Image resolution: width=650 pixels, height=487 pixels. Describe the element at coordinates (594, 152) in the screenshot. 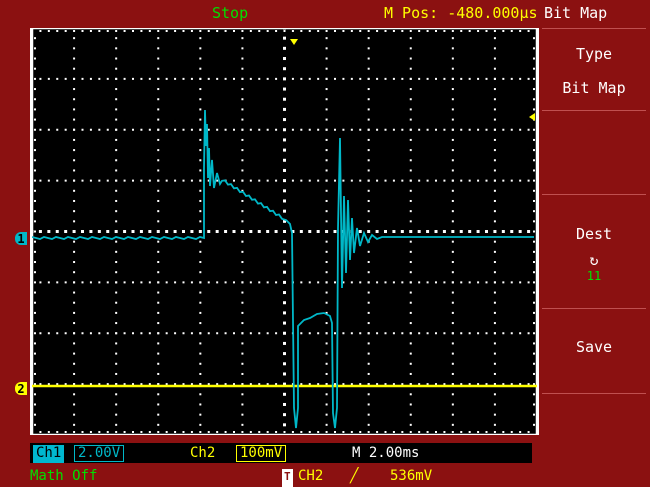

I see `empty-menu-button` at that location.